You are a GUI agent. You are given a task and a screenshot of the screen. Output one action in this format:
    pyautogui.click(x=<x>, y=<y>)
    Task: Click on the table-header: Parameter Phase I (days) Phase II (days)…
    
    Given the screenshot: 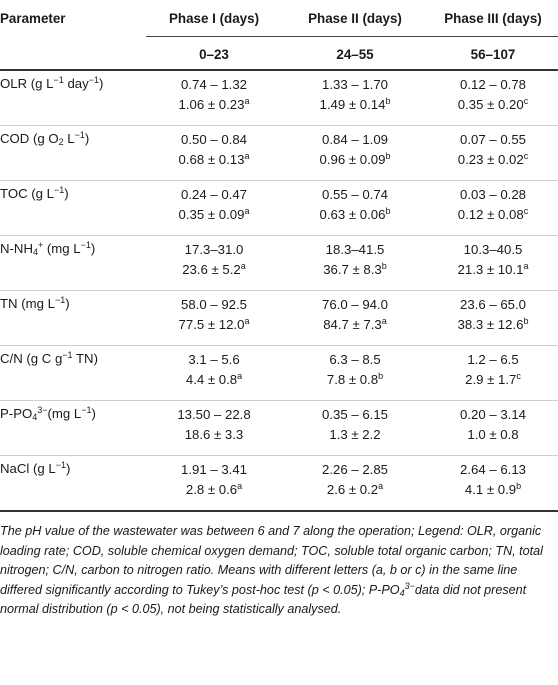 What is the action you would take?
    pyautogui.click(x=279, y=35)
    